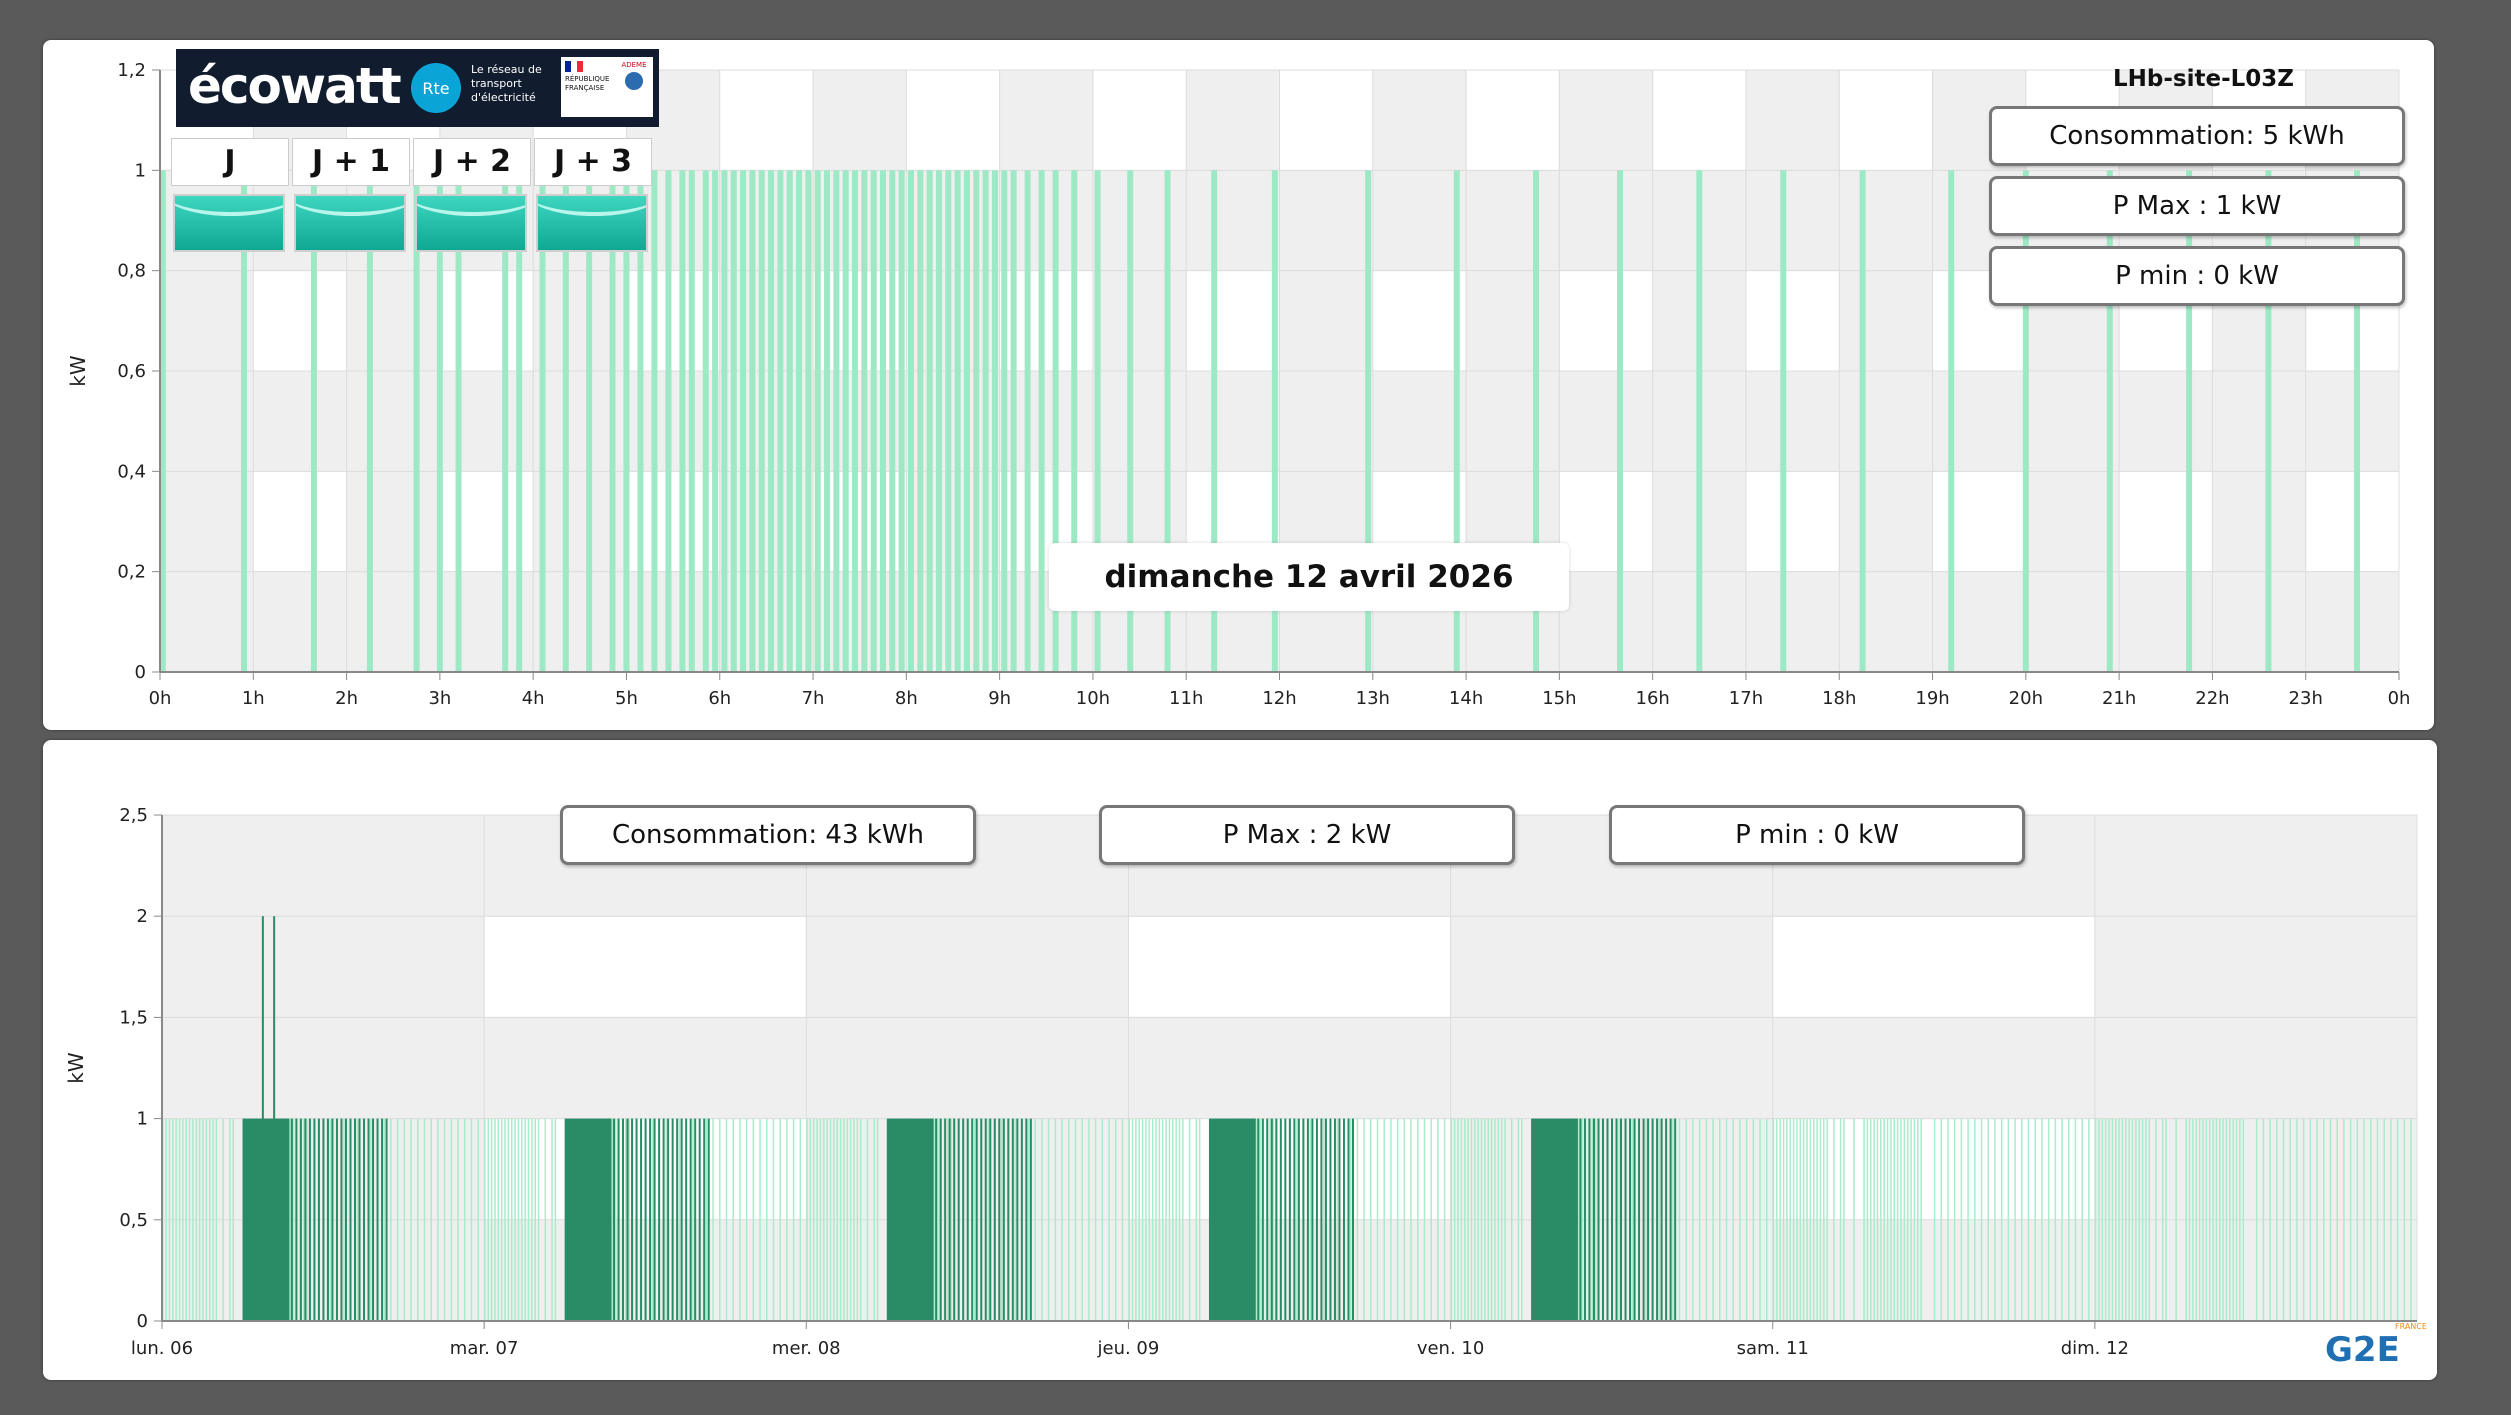  I want to click on ecowatt-day-label: J, so click(230, 162).